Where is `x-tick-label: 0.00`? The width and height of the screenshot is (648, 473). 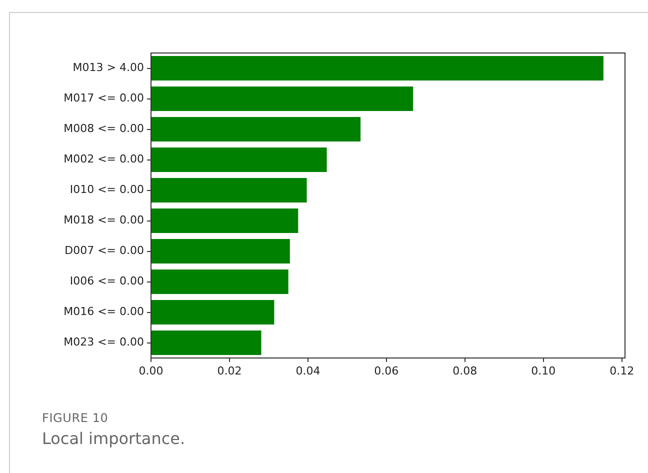 x-tick-label: 0.00 is located at coordinates (151, 371).